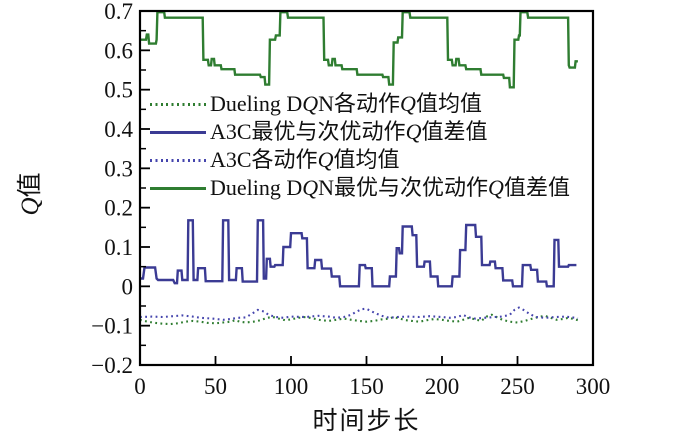 This screenshot has width=700, height=439. Describe the element at coordinates (517, 386) in the screenshot. I see `x-tick-label: 250` at that location.